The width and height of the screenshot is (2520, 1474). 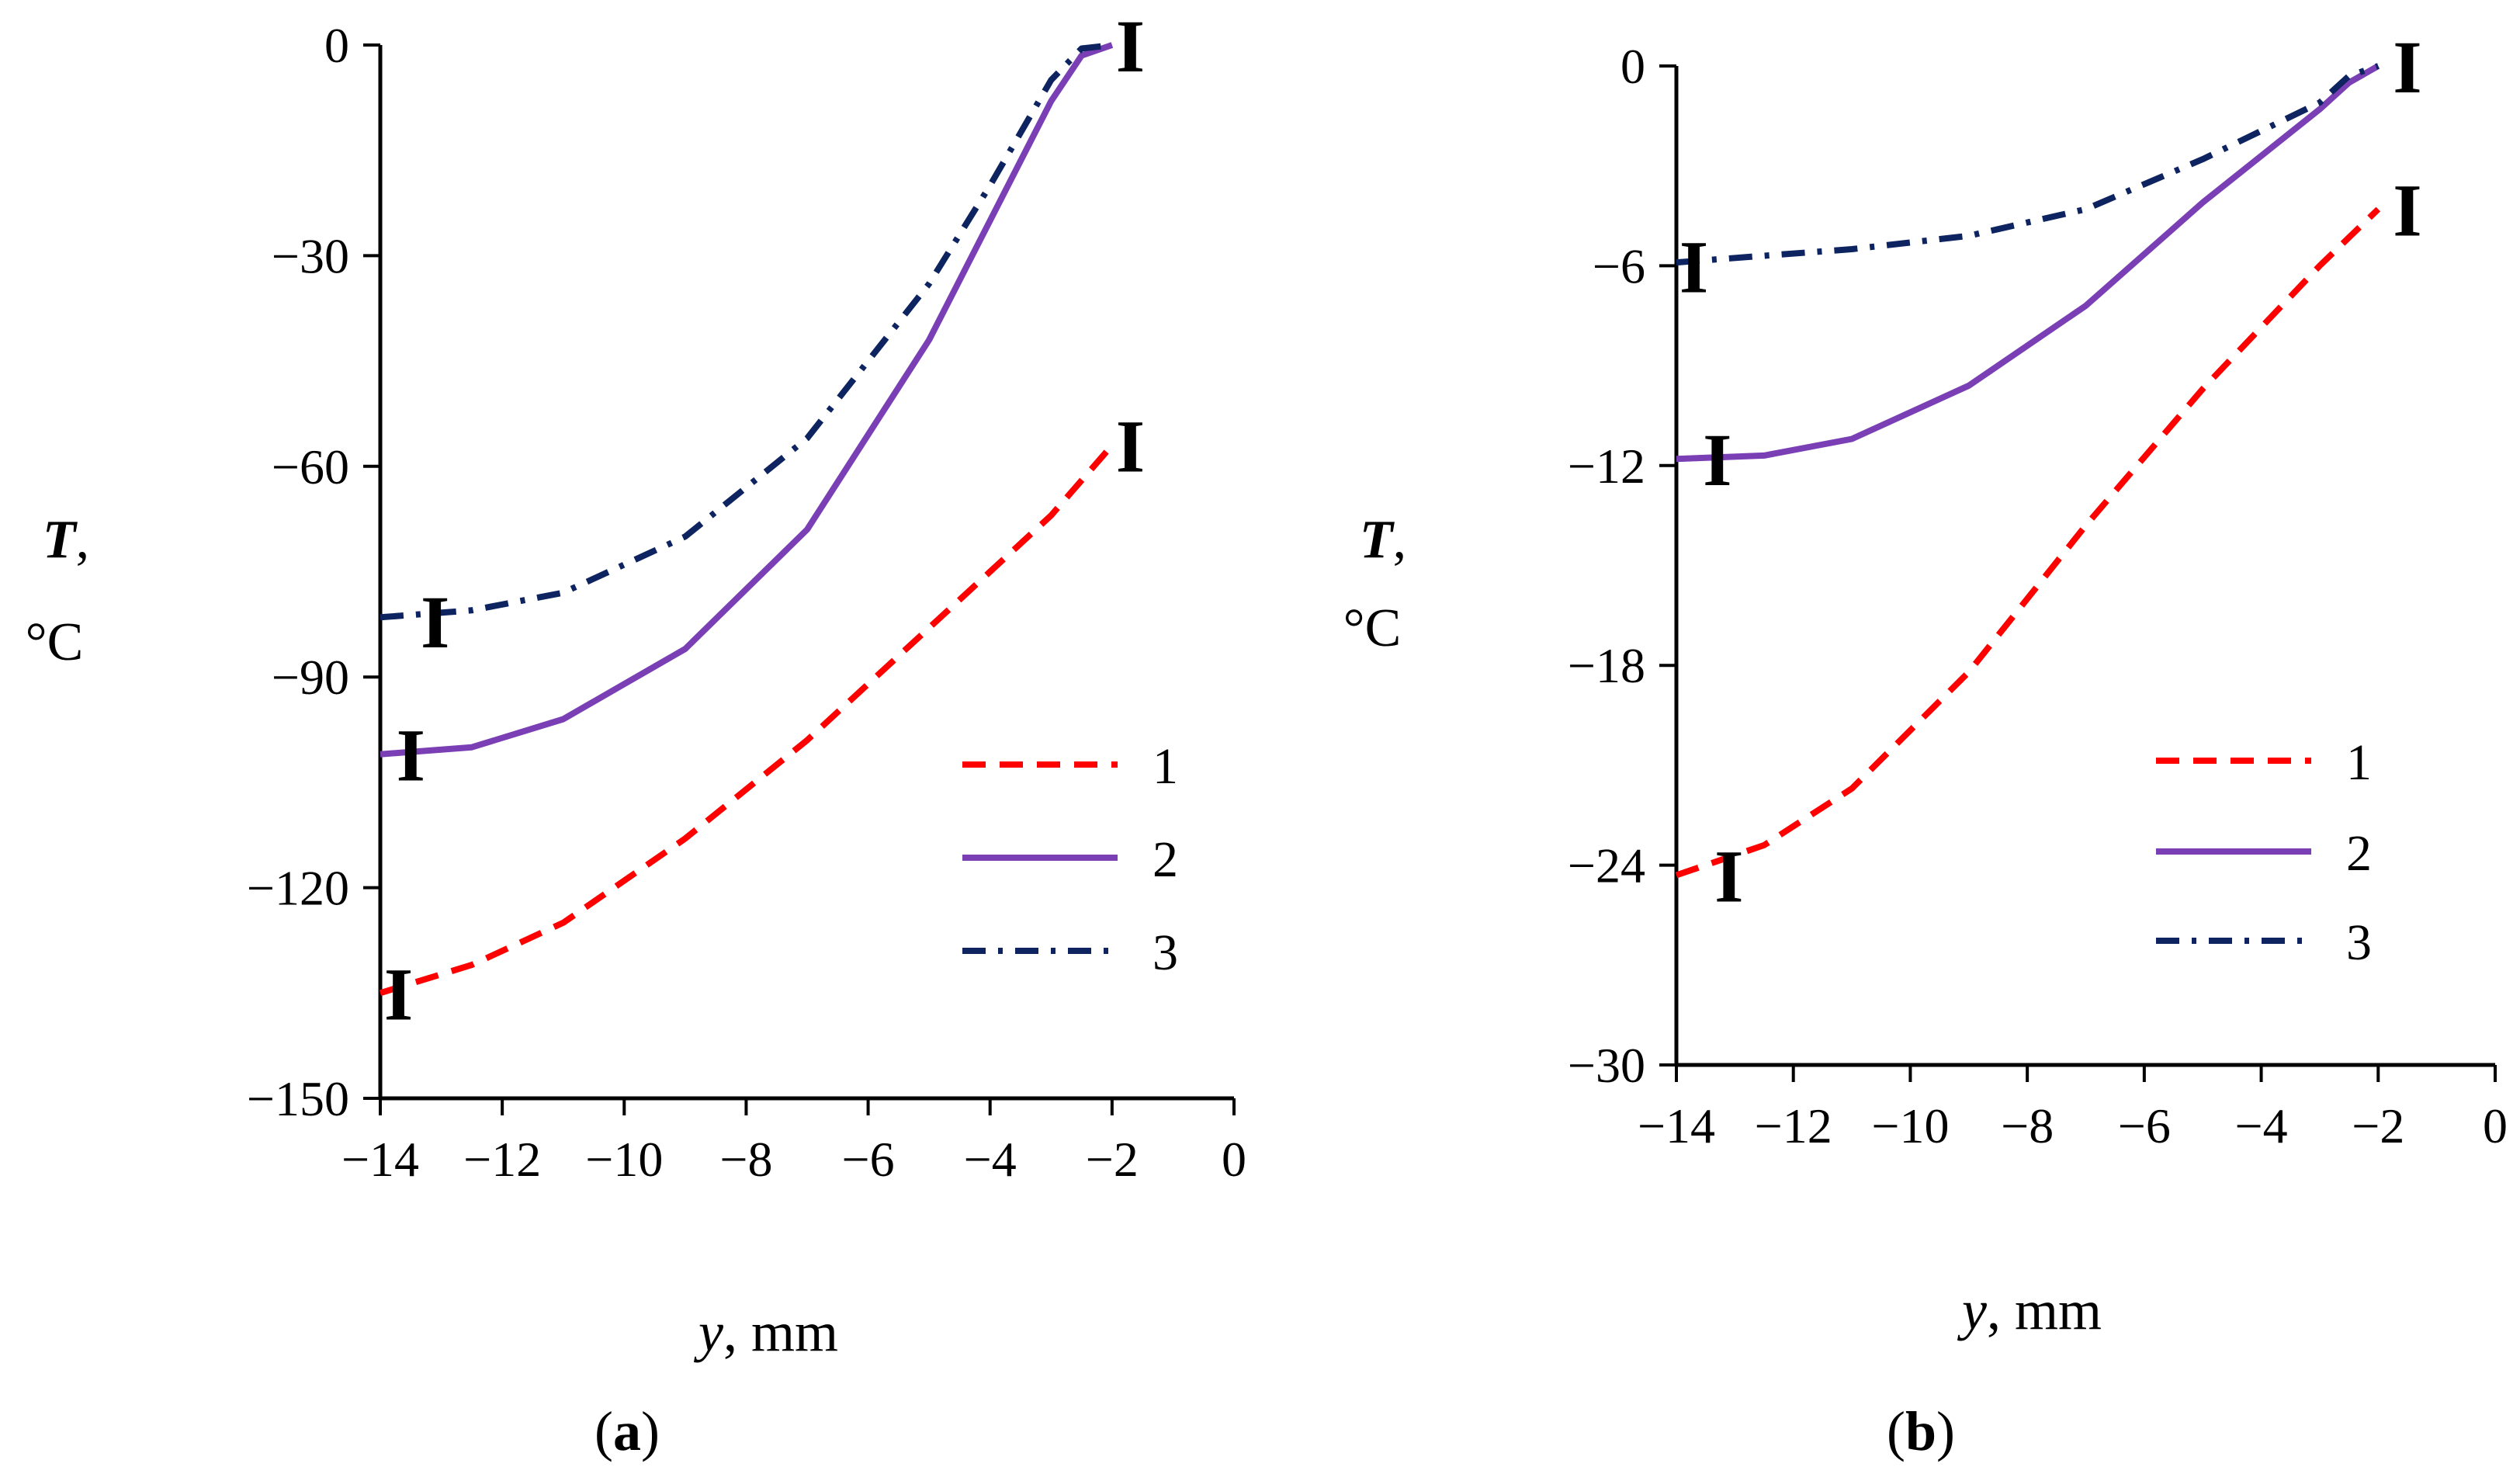 I want to click on y-axis-unit-b: °C, so click(x=1373, y=628).